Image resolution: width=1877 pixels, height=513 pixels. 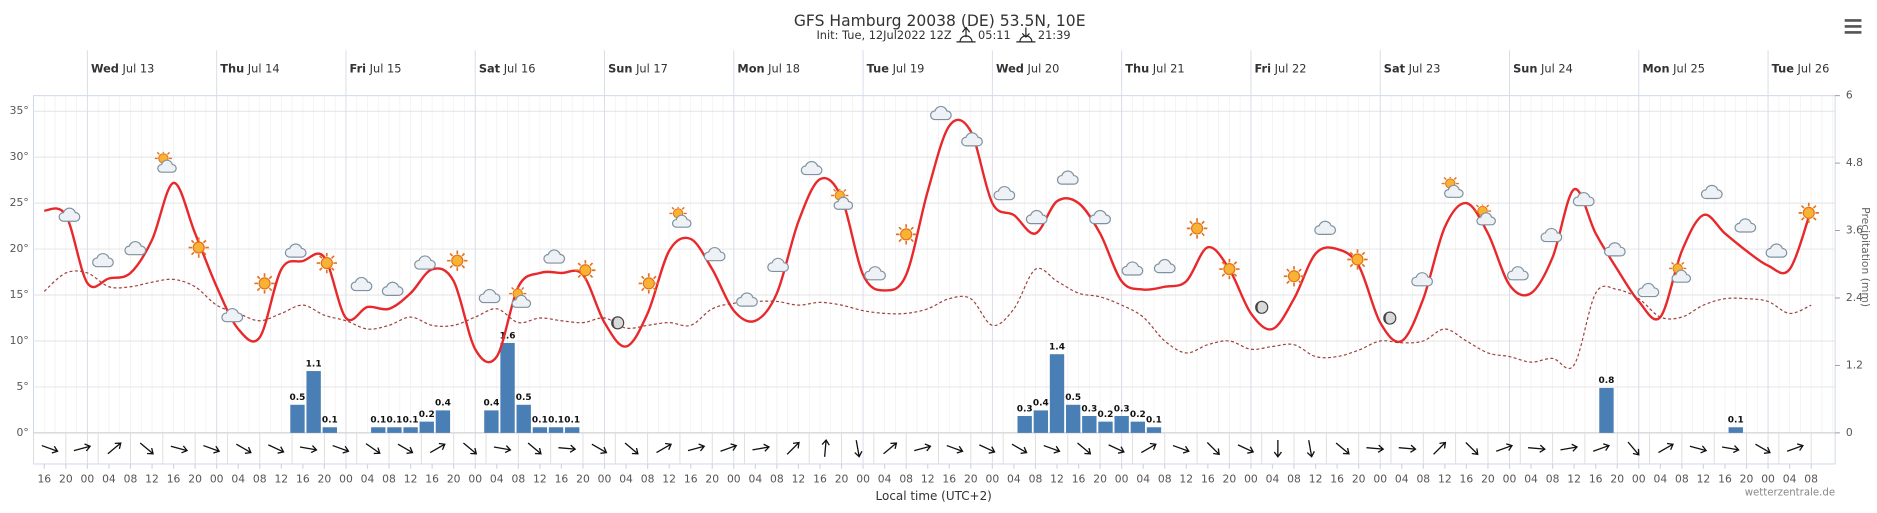 What do you see at coordinates (249, 68) in the screenshot?
I see `day-label: Thu Jul 14` at bounding box center [249, 68].